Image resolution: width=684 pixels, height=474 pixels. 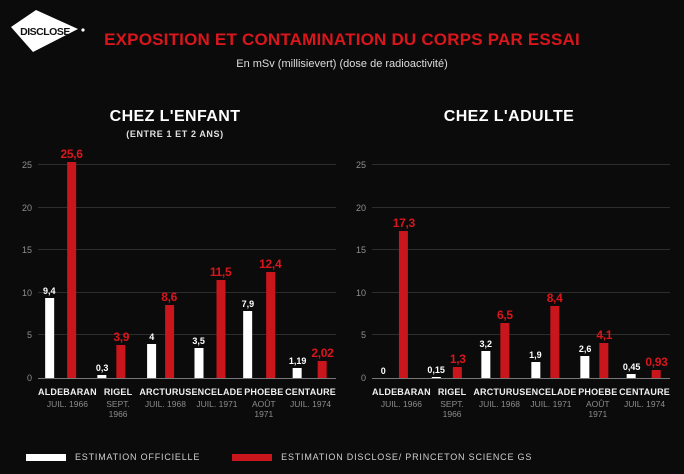 What do you see at coordinates (403, 222) in the screenshot?
I see `bar-value-label: 17,3` at bounding box center [403, 222].